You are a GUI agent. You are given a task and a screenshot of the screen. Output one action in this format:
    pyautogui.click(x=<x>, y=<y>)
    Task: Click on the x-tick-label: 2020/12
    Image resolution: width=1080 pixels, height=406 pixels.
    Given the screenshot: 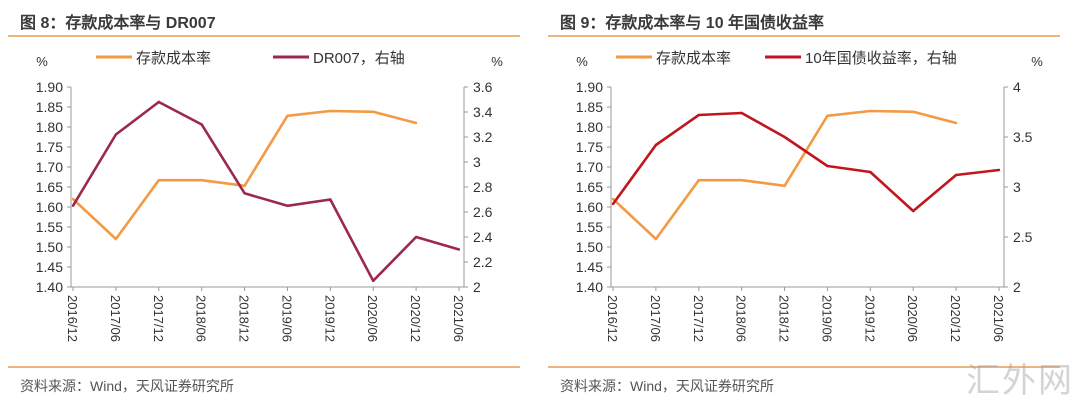 What is the action you would take?
    pyautogui.click(x=955, y=318)
    